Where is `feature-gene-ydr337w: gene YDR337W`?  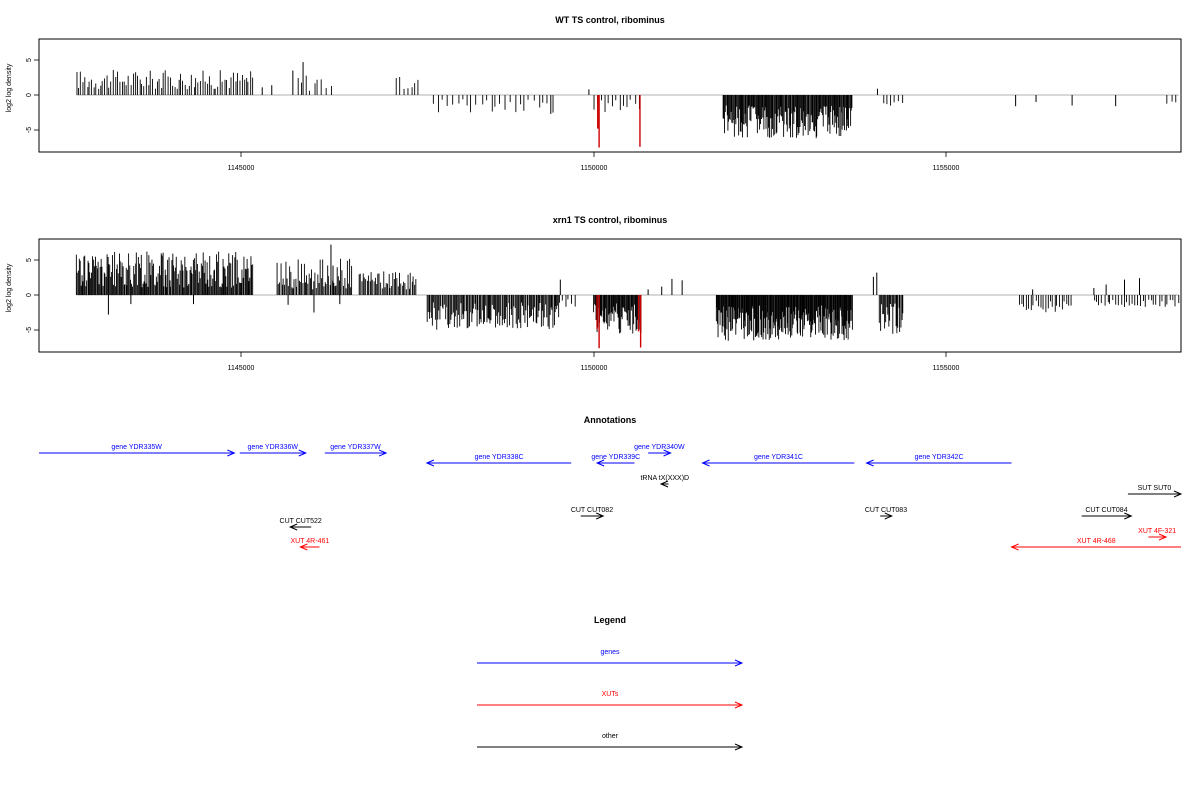 feature-gene-ydr337w: gene YDR337W is located at coordinates (356, 450).